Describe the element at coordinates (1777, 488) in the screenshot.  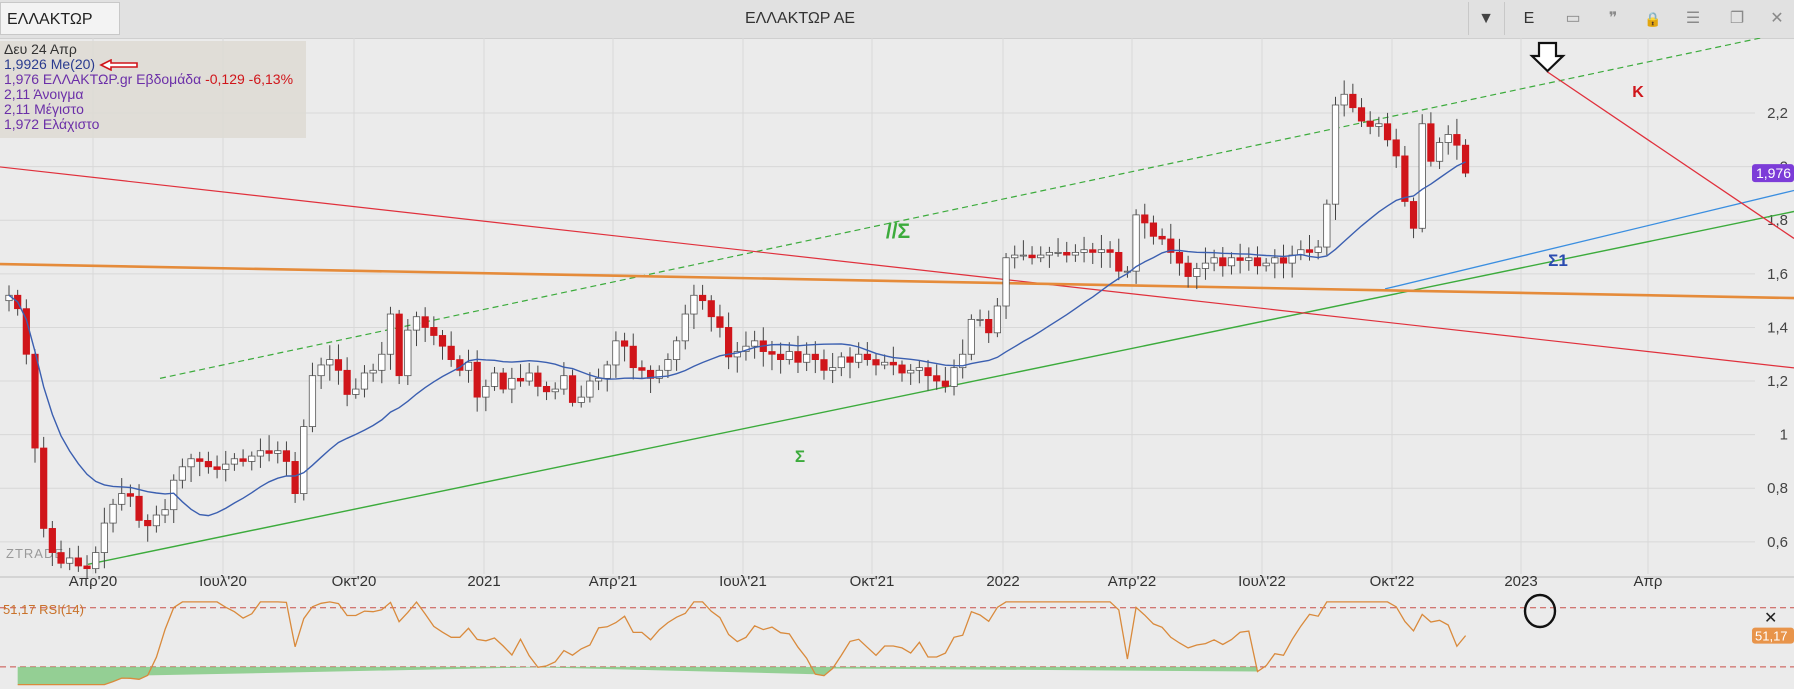
I see `y-tick-label: 0,8` at that location.